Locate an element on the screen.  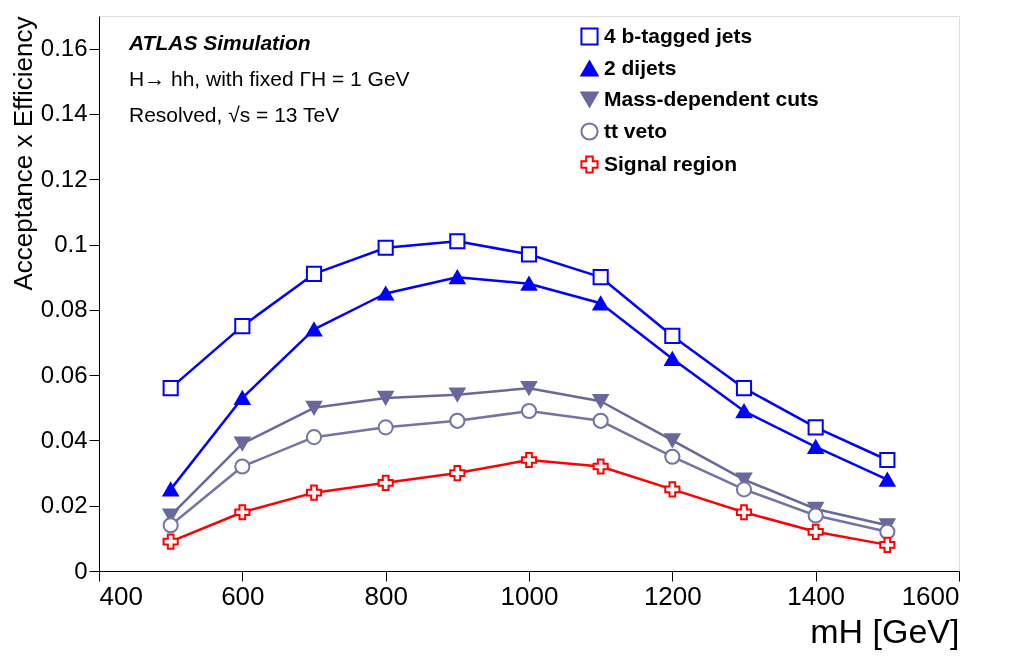
annotation: H→ hh, with fixed ΓH = 1 GeV is located at coordinates (269, 78).